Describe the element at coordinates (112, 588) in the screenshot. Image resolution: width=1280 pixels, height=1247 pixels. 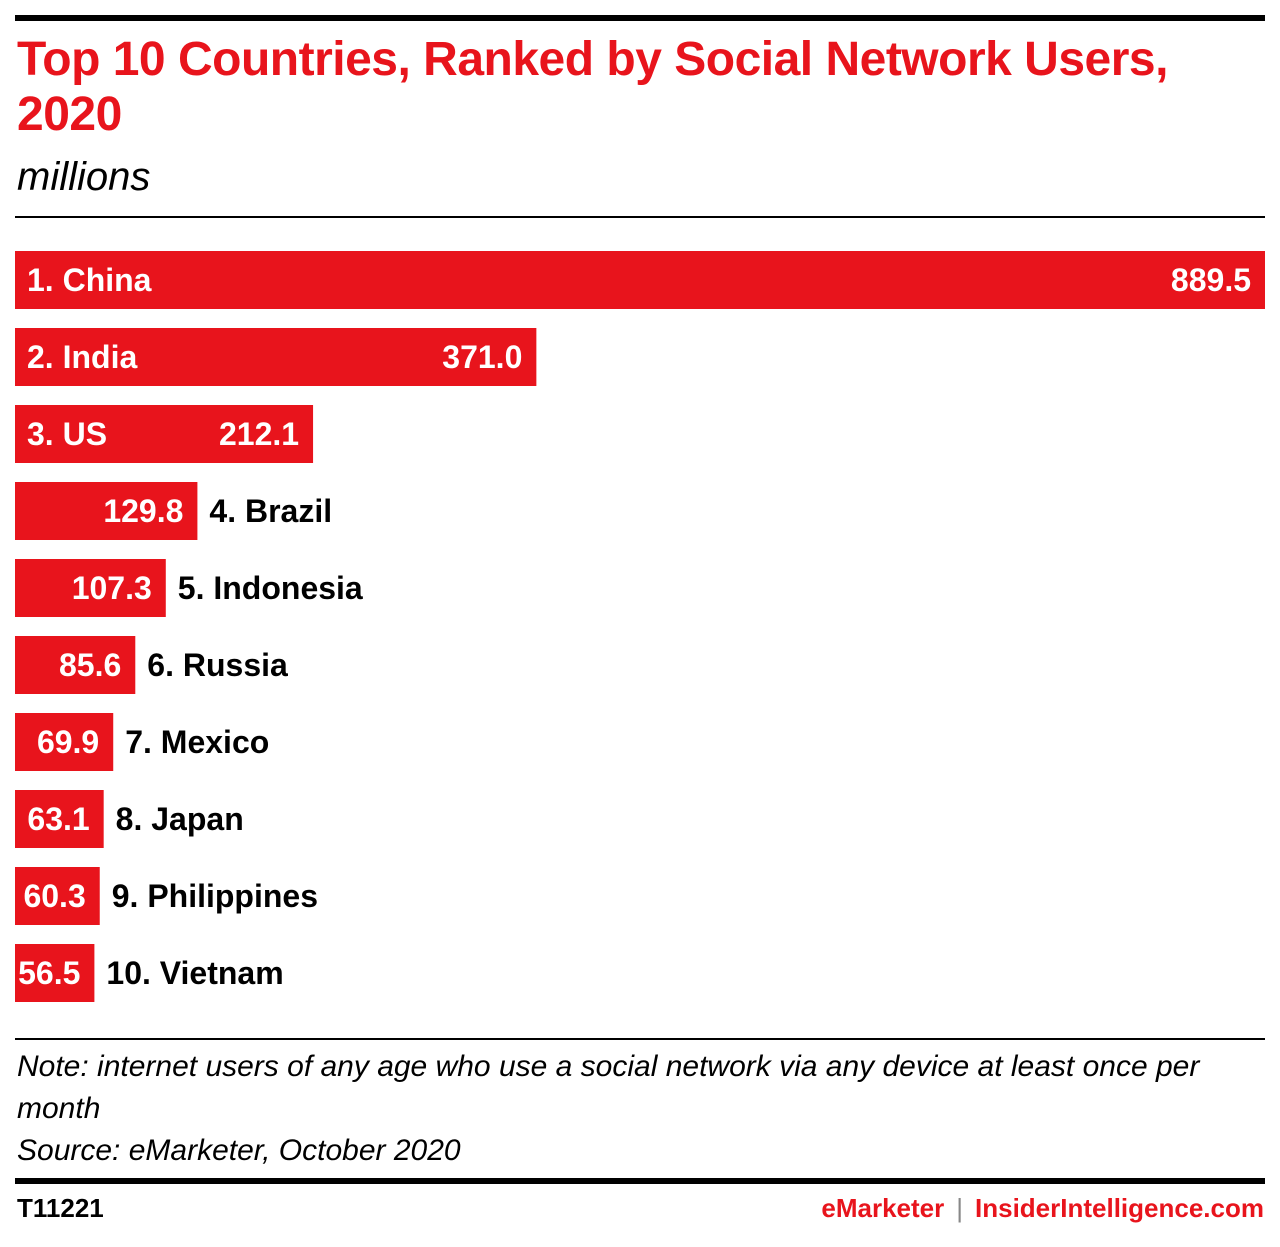
I see `value-label-5: 107.3` at that location.